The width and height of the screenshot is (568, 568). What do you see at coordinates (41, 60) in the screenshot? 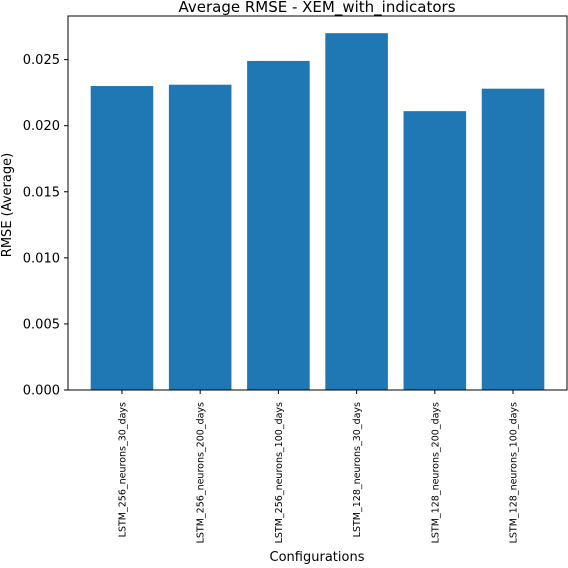
I see `y-tick-label: 0.025` at bounding box center [41, 60].